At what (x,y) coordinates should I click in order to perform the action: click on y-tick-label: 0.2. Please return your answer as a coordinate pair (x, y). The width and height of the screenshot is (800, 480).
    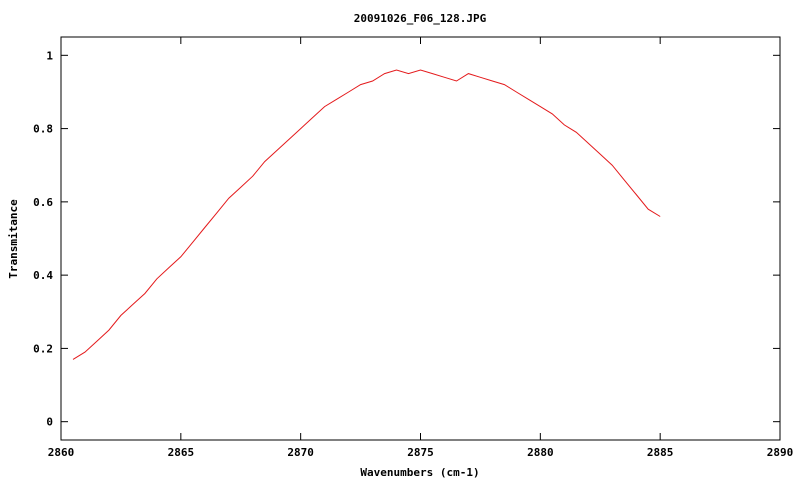
    Looking at the image, I should click on (43, 348).